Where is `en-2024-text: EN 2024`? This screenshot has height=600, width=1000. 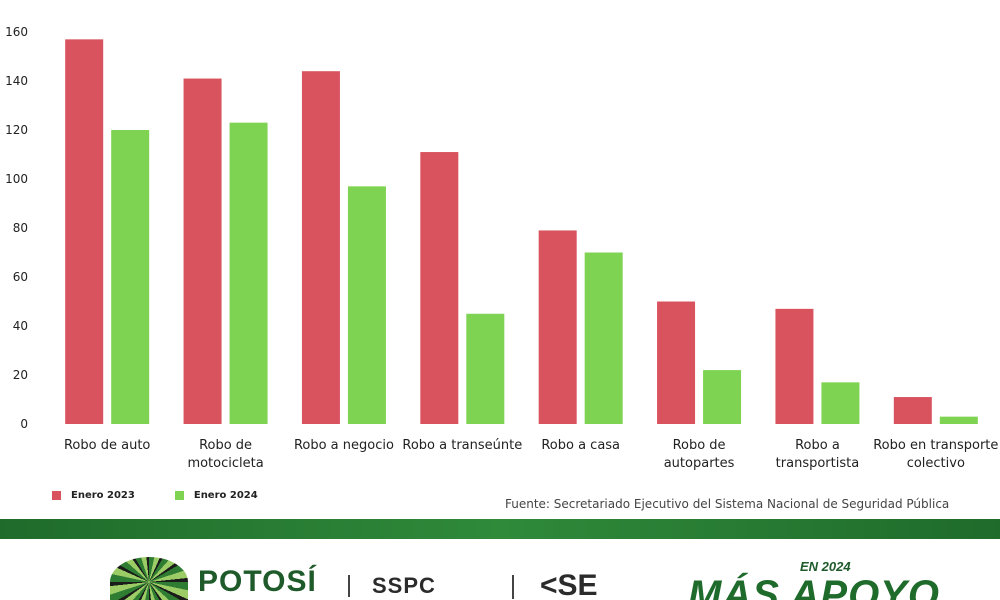 en-2024-text: EN 2024 is located at coordinates (825, 566).